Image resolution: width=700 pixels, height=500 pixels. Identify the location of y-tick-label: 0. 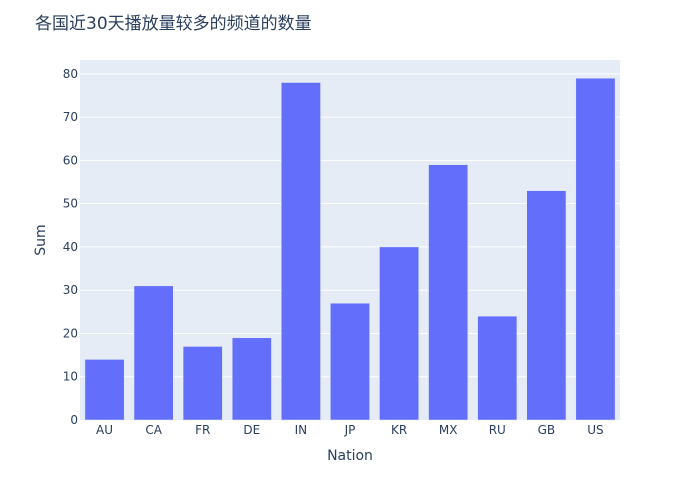
(74, 420).